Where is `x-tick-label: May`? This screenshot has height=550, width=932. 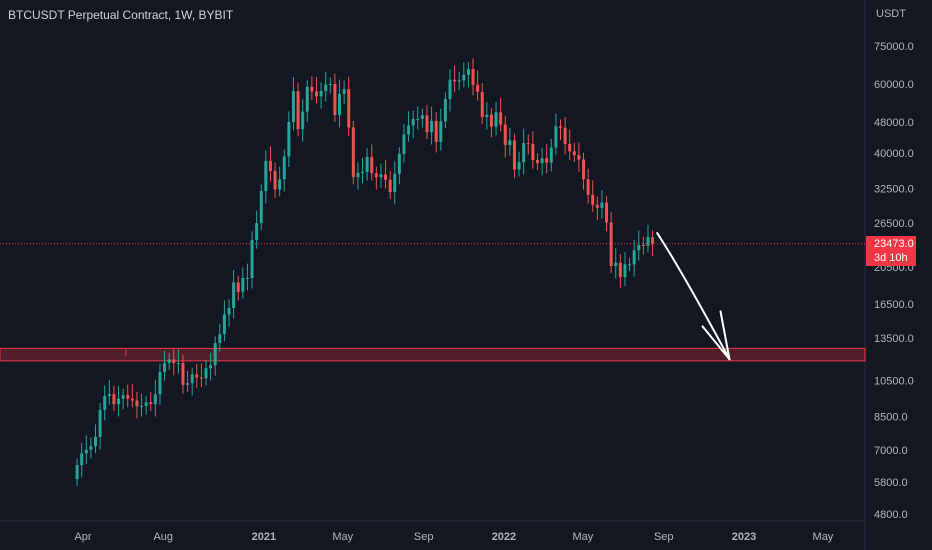
x-tick-label: May is located at coordinates (342, 537).